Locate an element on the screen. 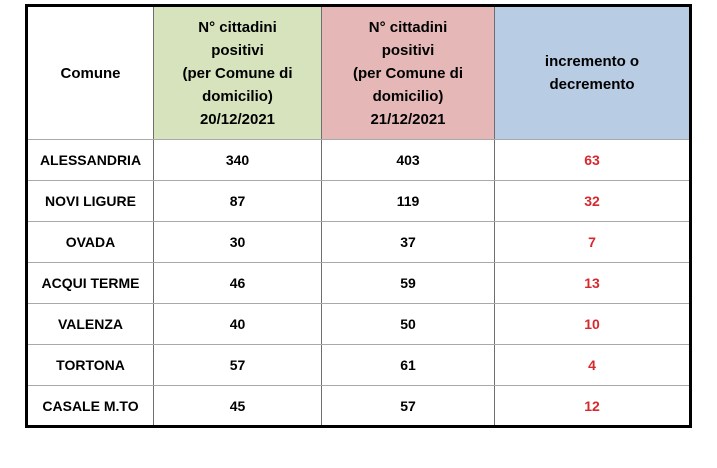 The image size is (717, 468). cell-positivi-20: 30 is located at coordinates (237, 242).